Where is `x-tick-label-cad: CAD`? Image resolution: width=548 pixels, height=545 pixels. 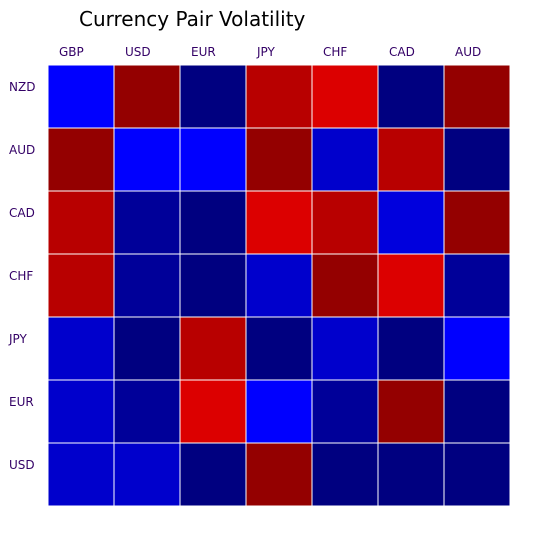 x-tick-label-cad: CAD is located at coordinates (402, 52).